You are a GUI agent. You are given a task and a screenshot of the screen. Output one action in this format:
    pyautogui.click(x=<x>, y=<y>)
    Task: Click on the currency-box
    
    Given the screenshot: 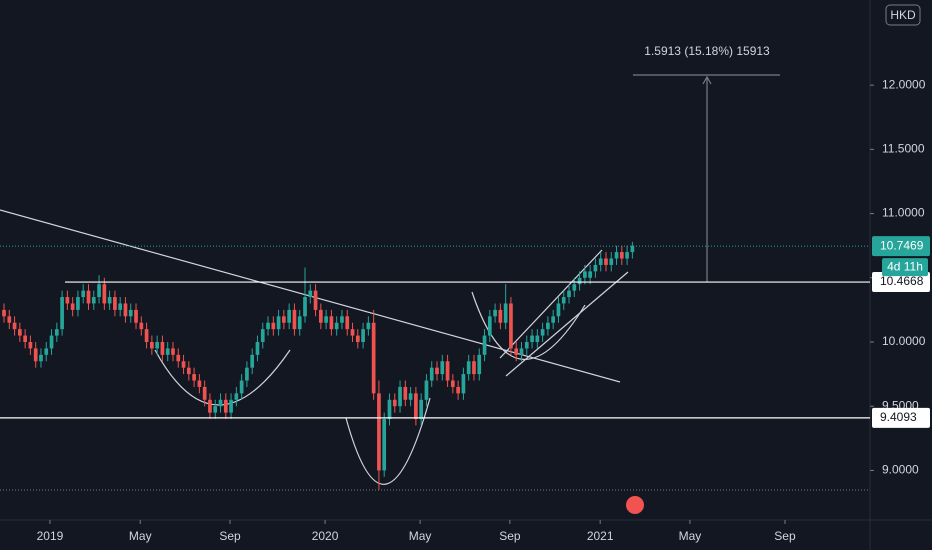 What is the action you would take?
    pyautogui.click(x=903, y=15)
    